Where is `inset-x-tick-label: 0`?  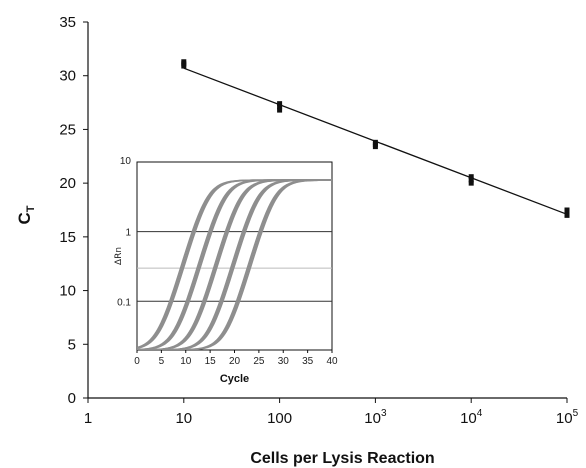
inset-x-tick-label: 0 is located at coordinates (137, 361).